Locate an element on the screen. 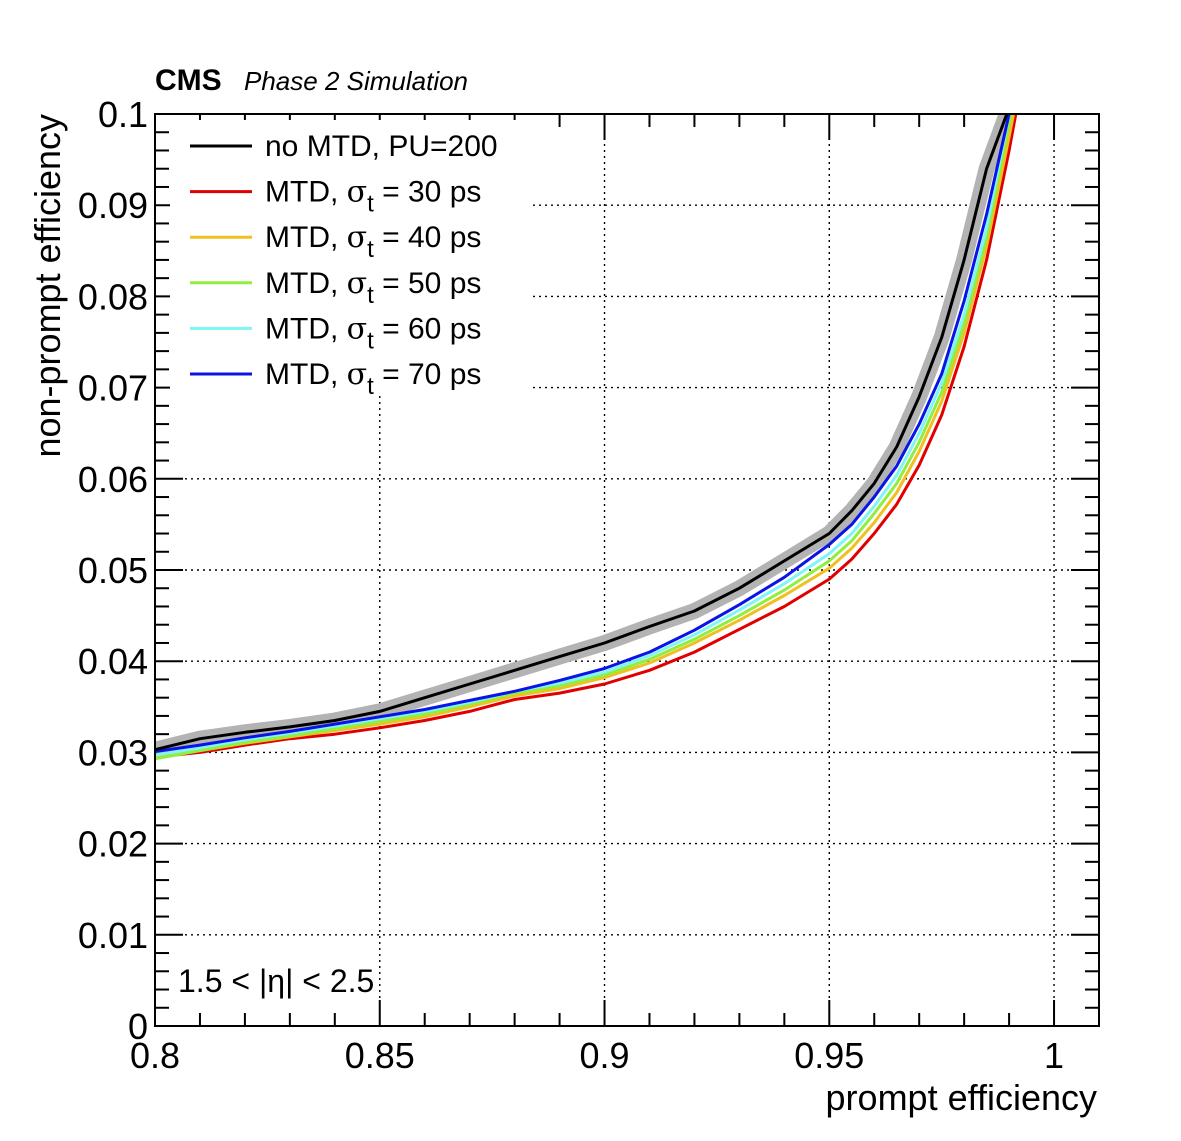 The width and height of the screenshot is (1181, 1141). y-tick-label: 0.1 is located at coordinates (123, 114).